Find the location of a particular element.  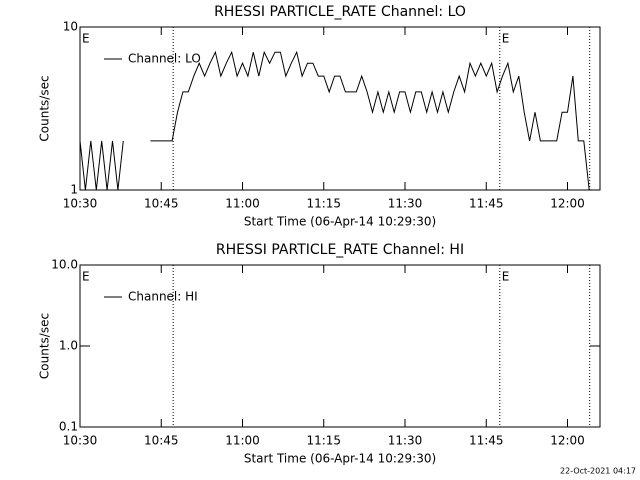

legend-label: Channel: LO is located at coordinates (164, 59).